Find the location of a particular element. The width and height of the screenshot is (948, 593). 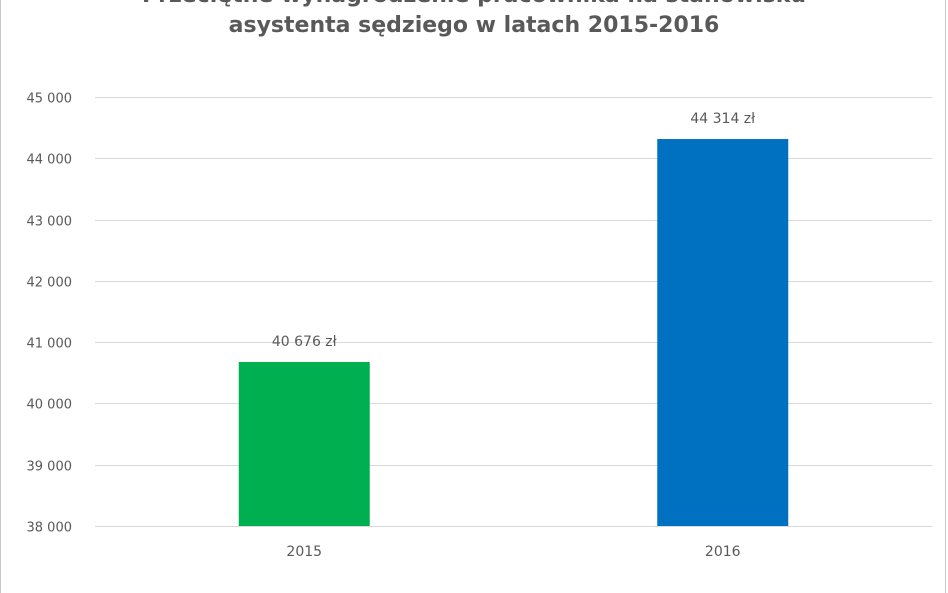

data-label-2015: 40 676 zł is located at coordinates (304, 342).